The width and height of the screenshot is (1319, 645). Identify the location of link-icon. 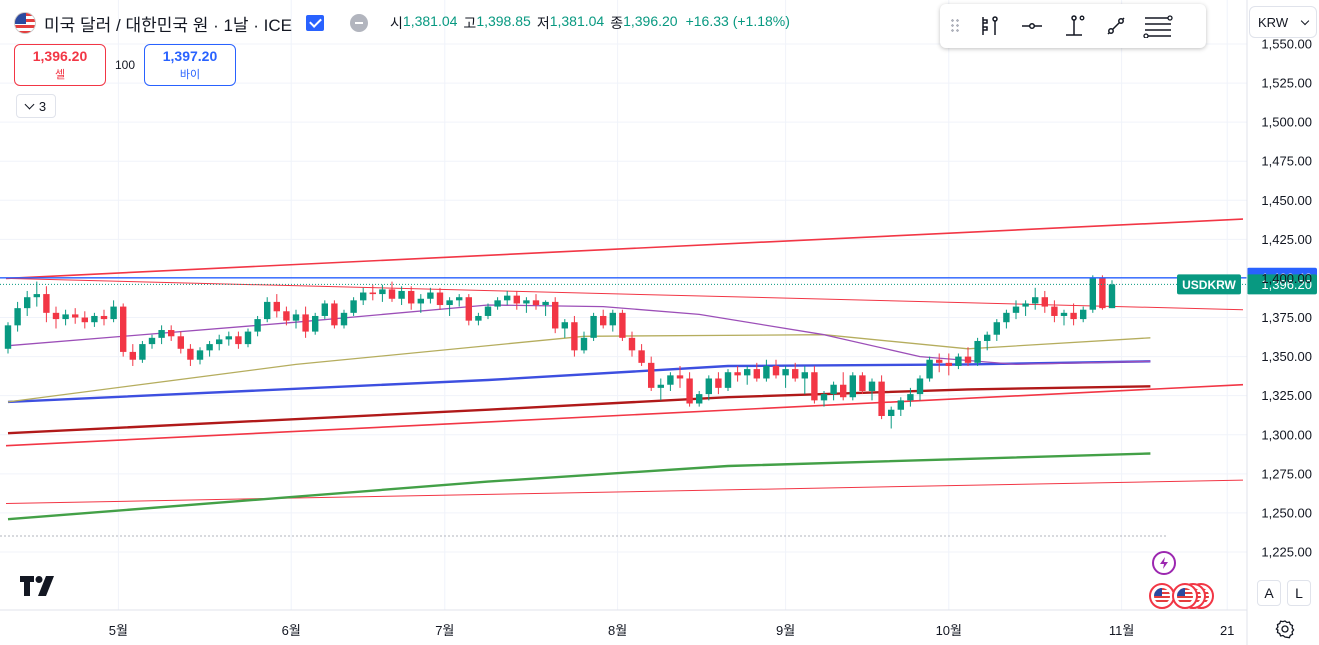
(315, 23).